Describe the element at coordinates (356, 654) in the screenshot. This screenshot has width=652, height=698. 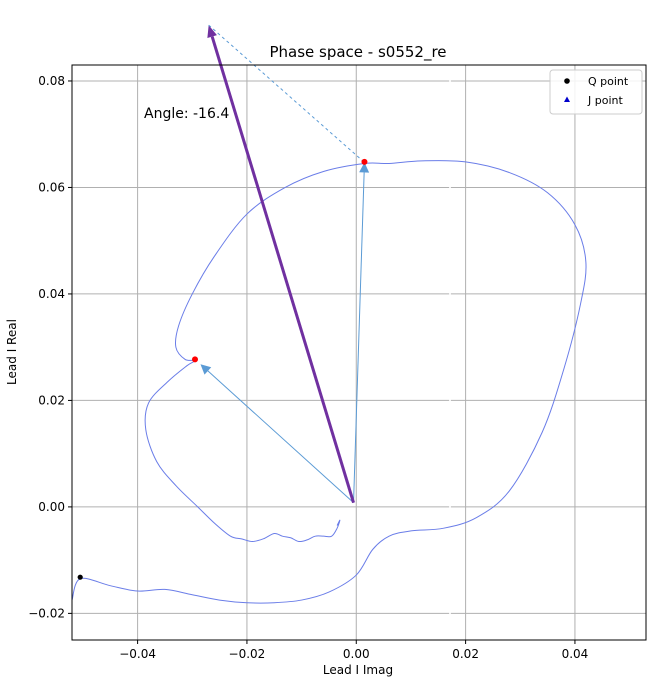
I see `x-tick-label-2: 0.00` at that location.